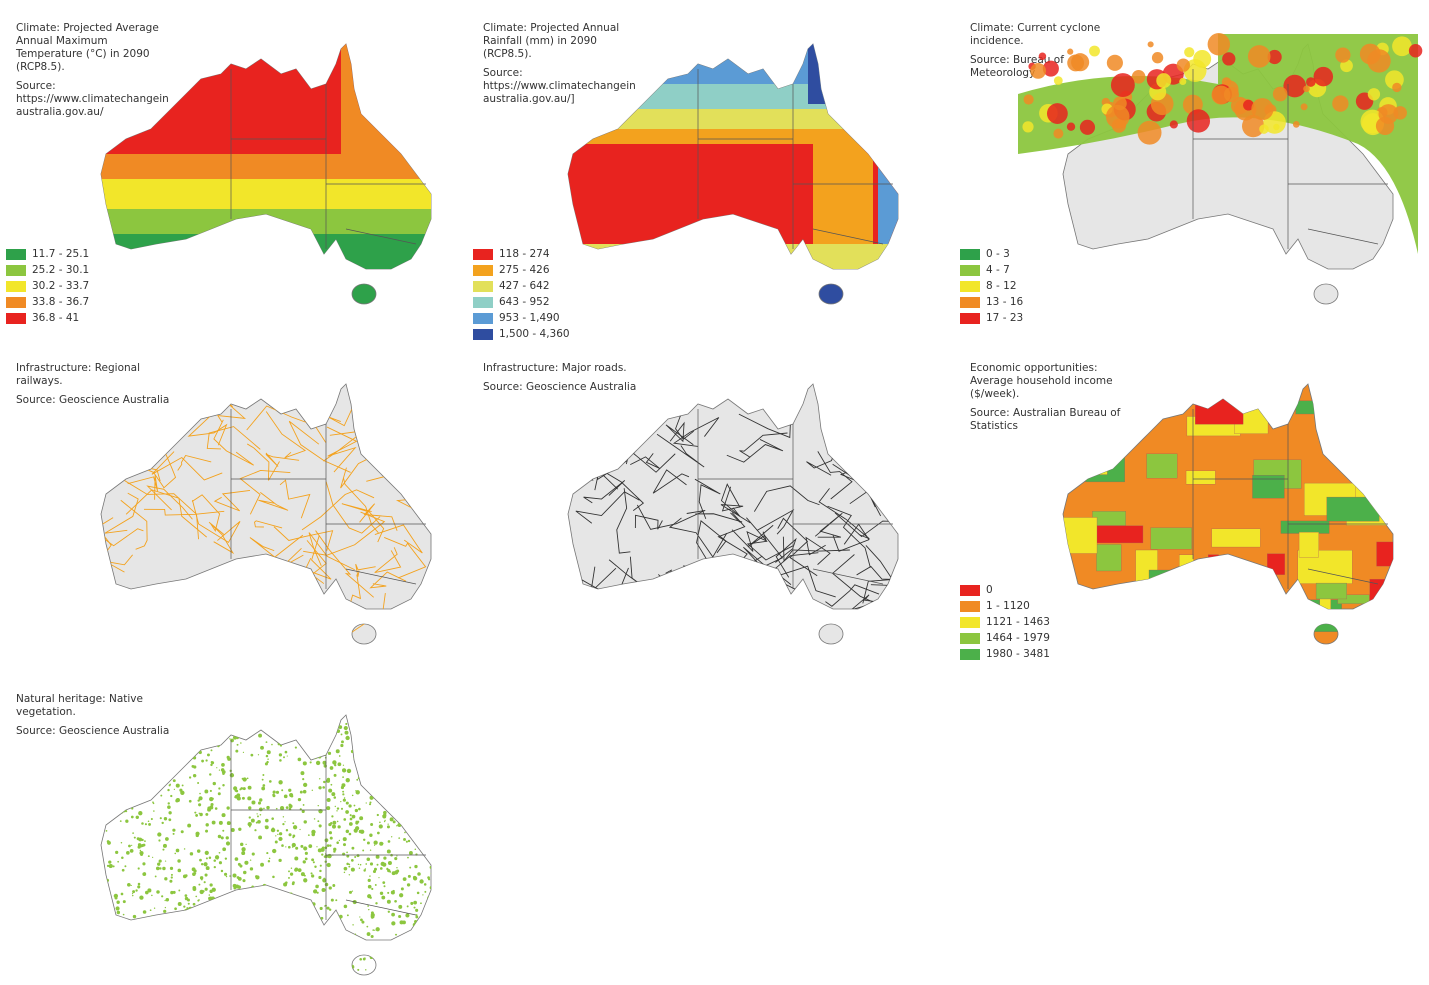 This screenshot has height=985, width=1429. What do you see at coordinates (795, 159) in the screenshot?
I see `state-border` at bounding box center [795, 159].